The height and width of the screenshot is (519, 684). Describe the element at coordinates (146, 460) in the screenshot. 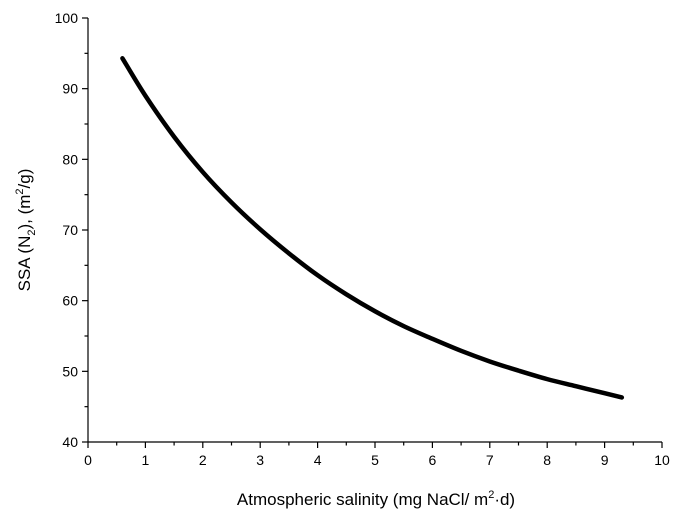

I see `x-tick-label: 1` at that location.